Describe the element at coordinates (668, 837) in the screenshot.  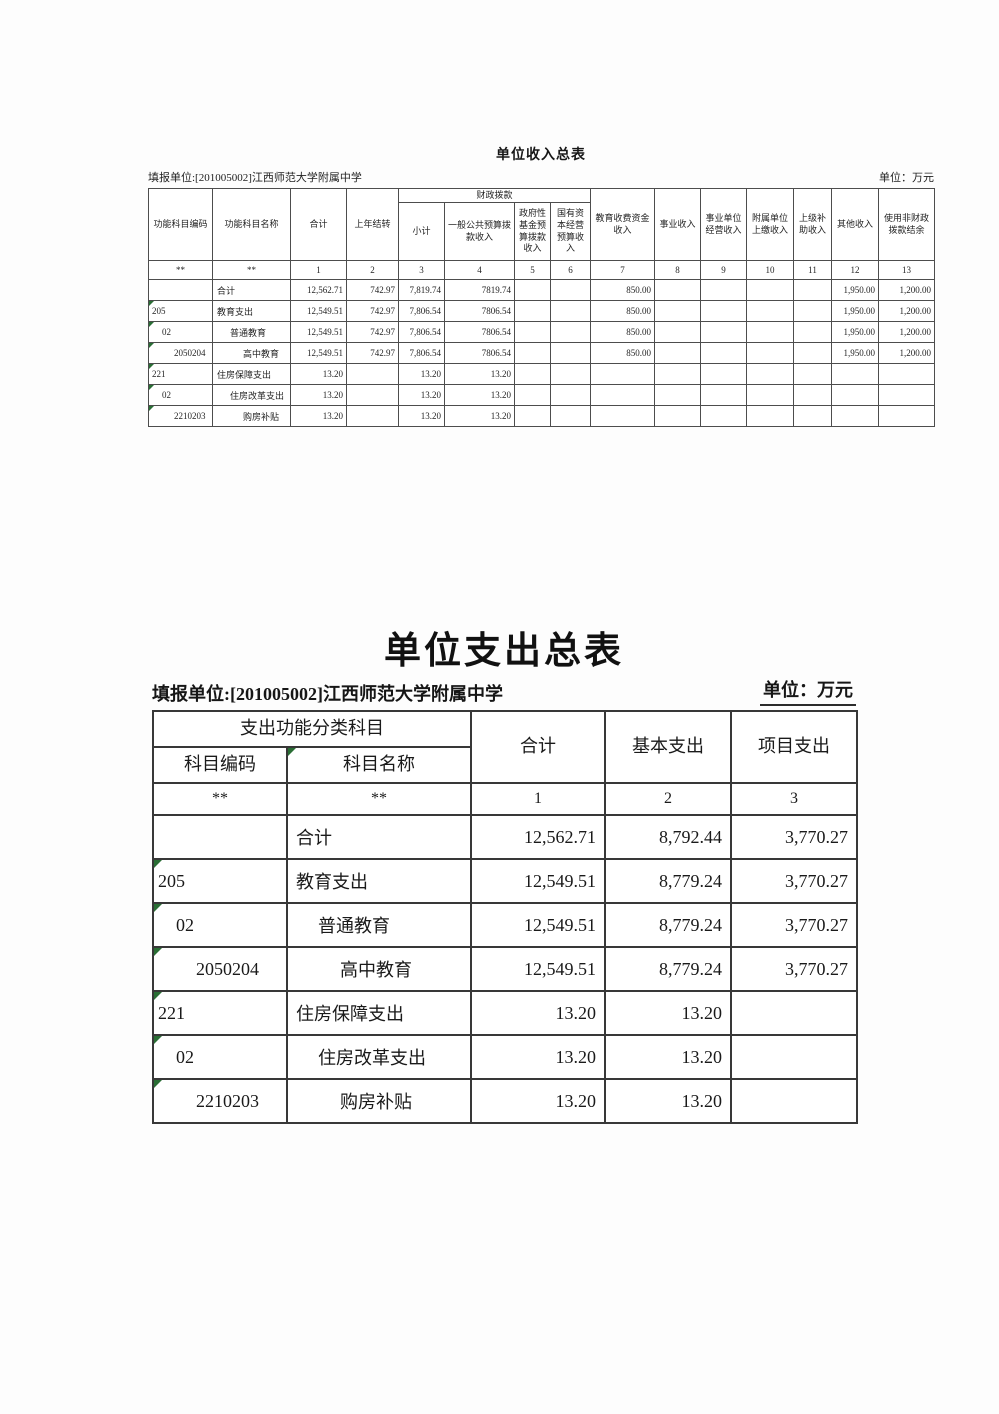
I see `cell-value: 8,792.44` at that location.